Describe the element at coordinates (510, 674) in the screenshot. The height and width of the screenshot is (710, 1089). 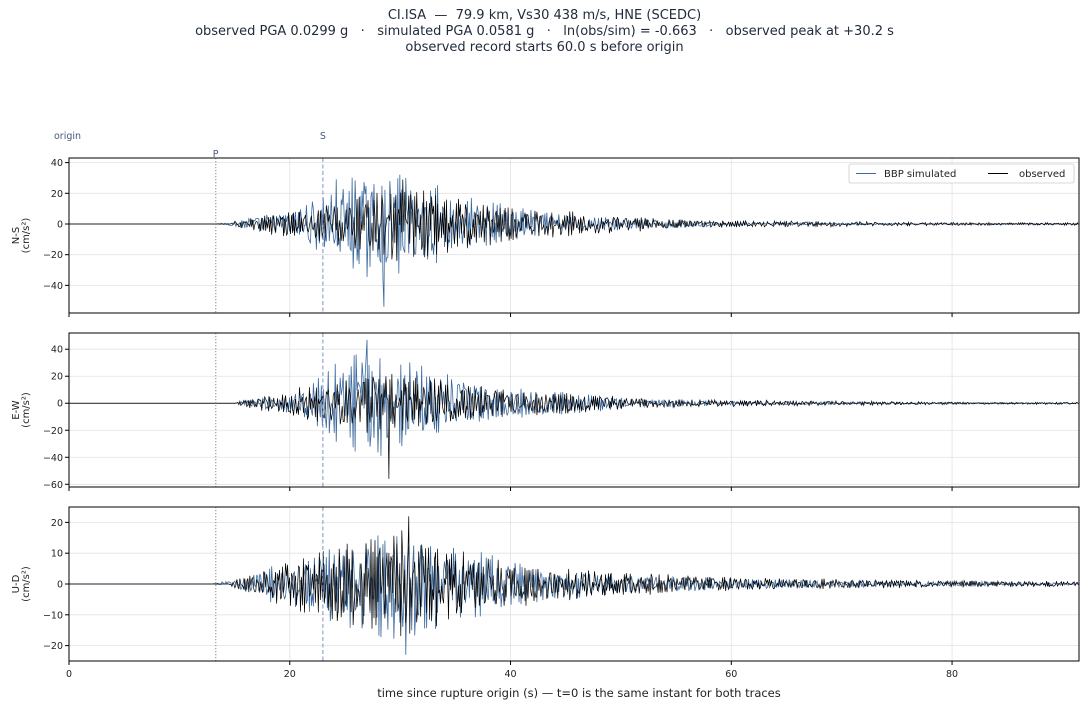
I see `x-tick-label: 40` at that location.